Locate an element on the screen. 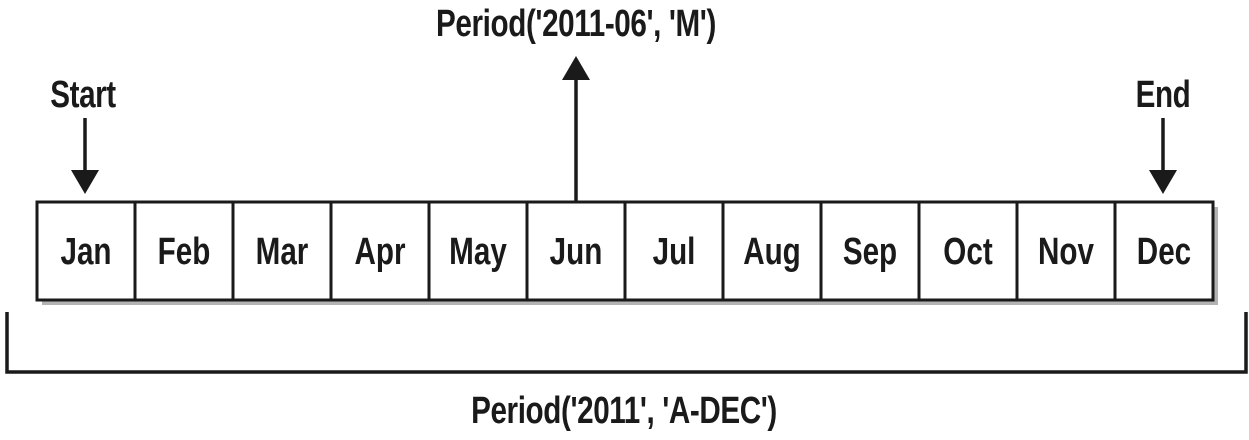  month-label: Oct is located at coordinates (967, 252).